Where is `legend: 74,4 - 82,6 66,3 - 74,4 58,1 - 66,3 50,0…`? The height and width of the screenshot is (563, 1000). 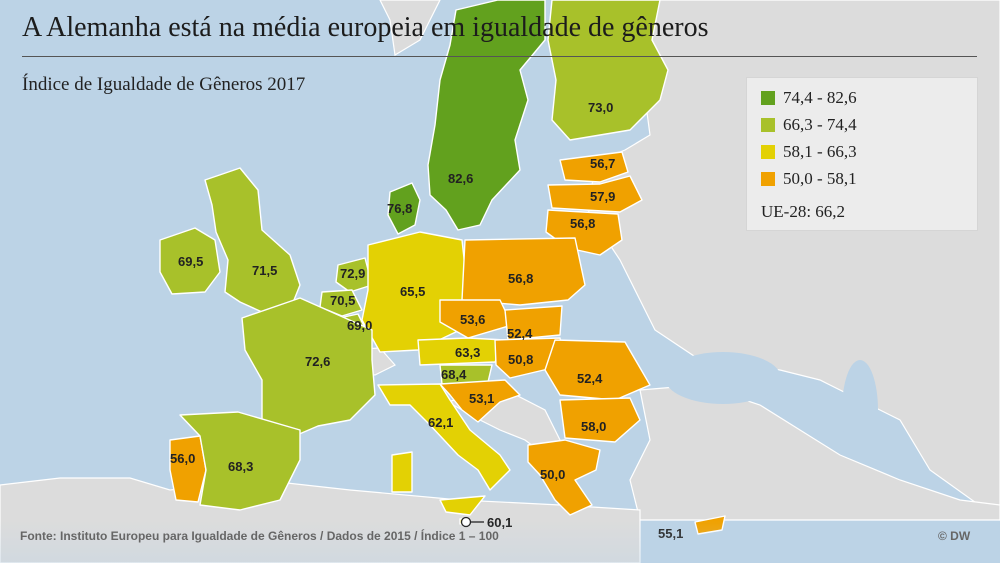 legend: 74,4 - 82,6 66,3 - 74,4 58,1 - 66,3 50,0… is located at coordinates (862, 154).